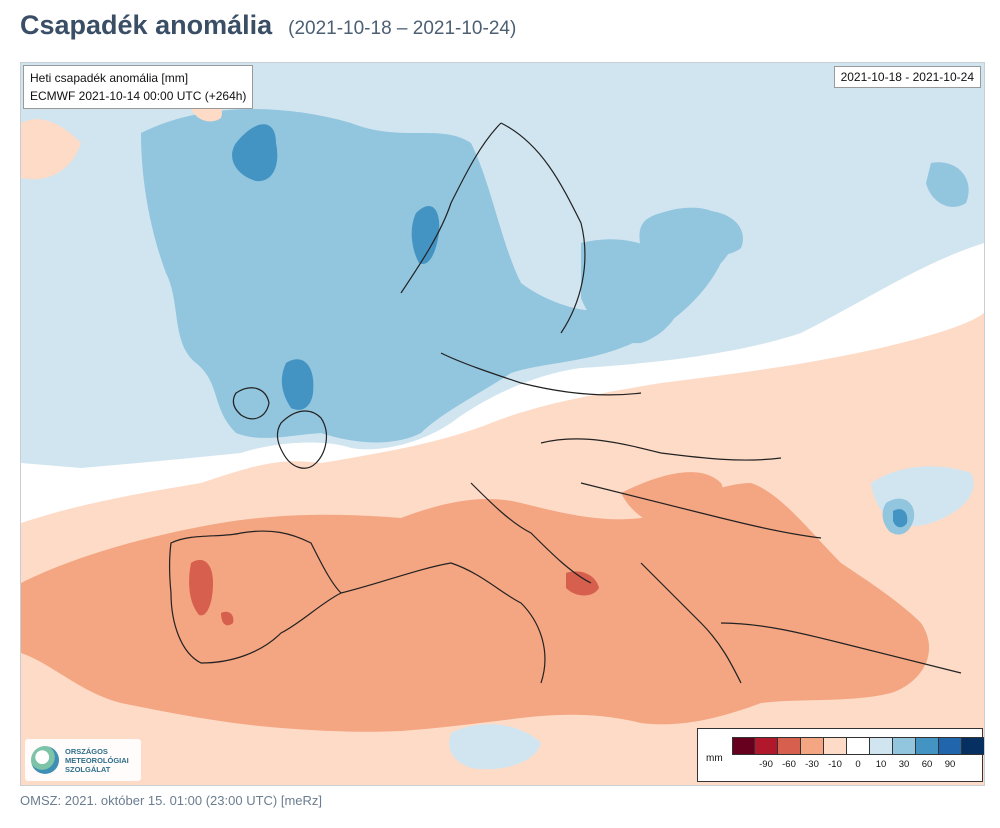 This screenshot has height=828, width=1000. What do you see at coordinates (45, 760) in the screenshot?
I see `omsz-logo-icon` at bounding box center [45, 760].